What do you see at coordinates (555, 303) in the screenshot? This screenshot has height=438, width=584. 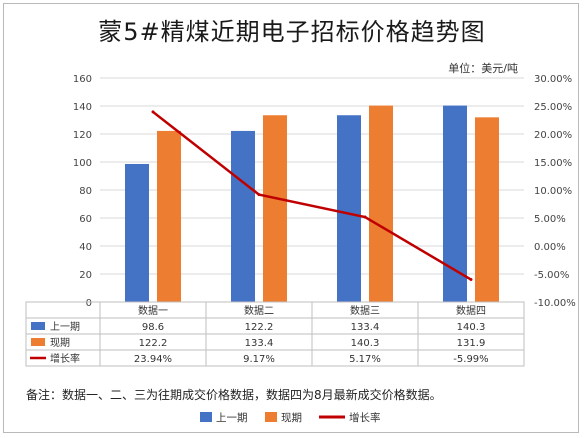 I see `right-tick-label: -10.00%` at bounding box center [555, 303].